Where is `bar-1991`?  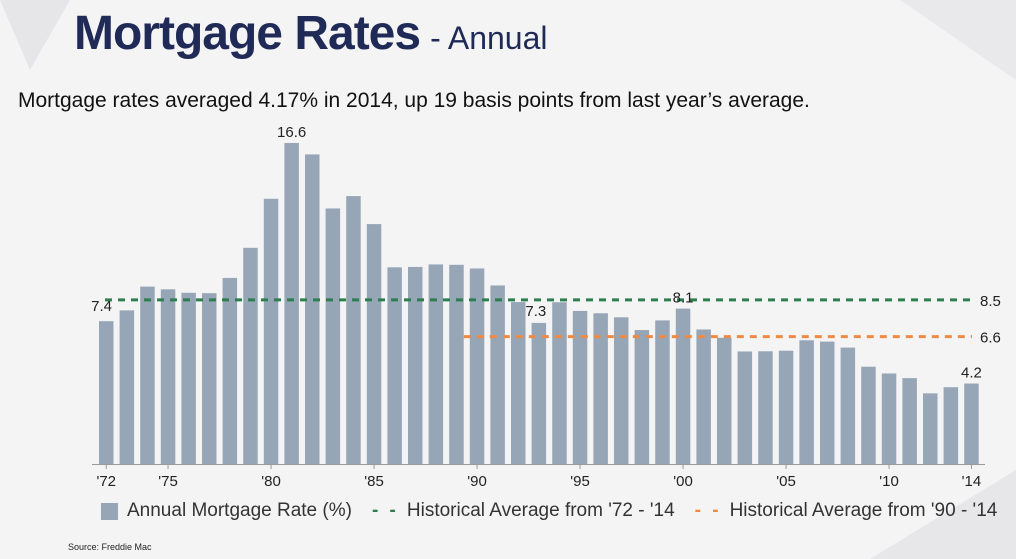
bar-1991 is located at coordinates (497, 374).